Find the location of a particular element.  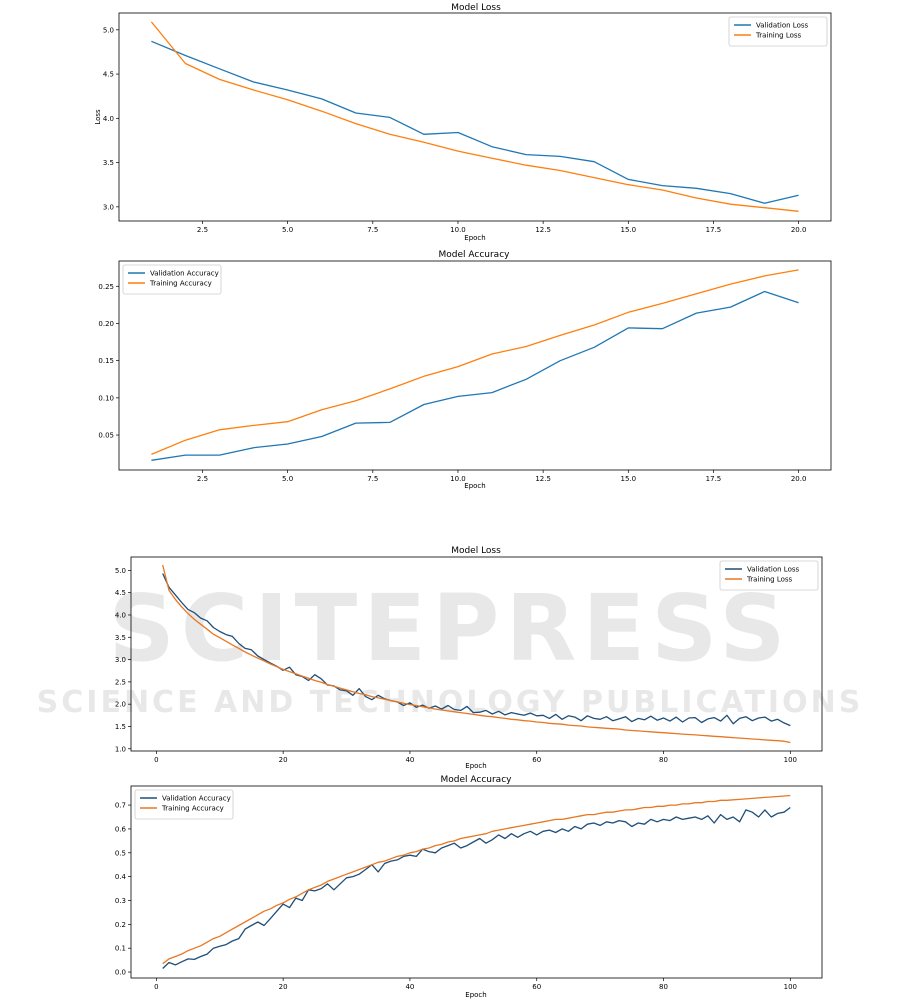

y-tick-label: 0.15 is located at coordinates (106, 361).